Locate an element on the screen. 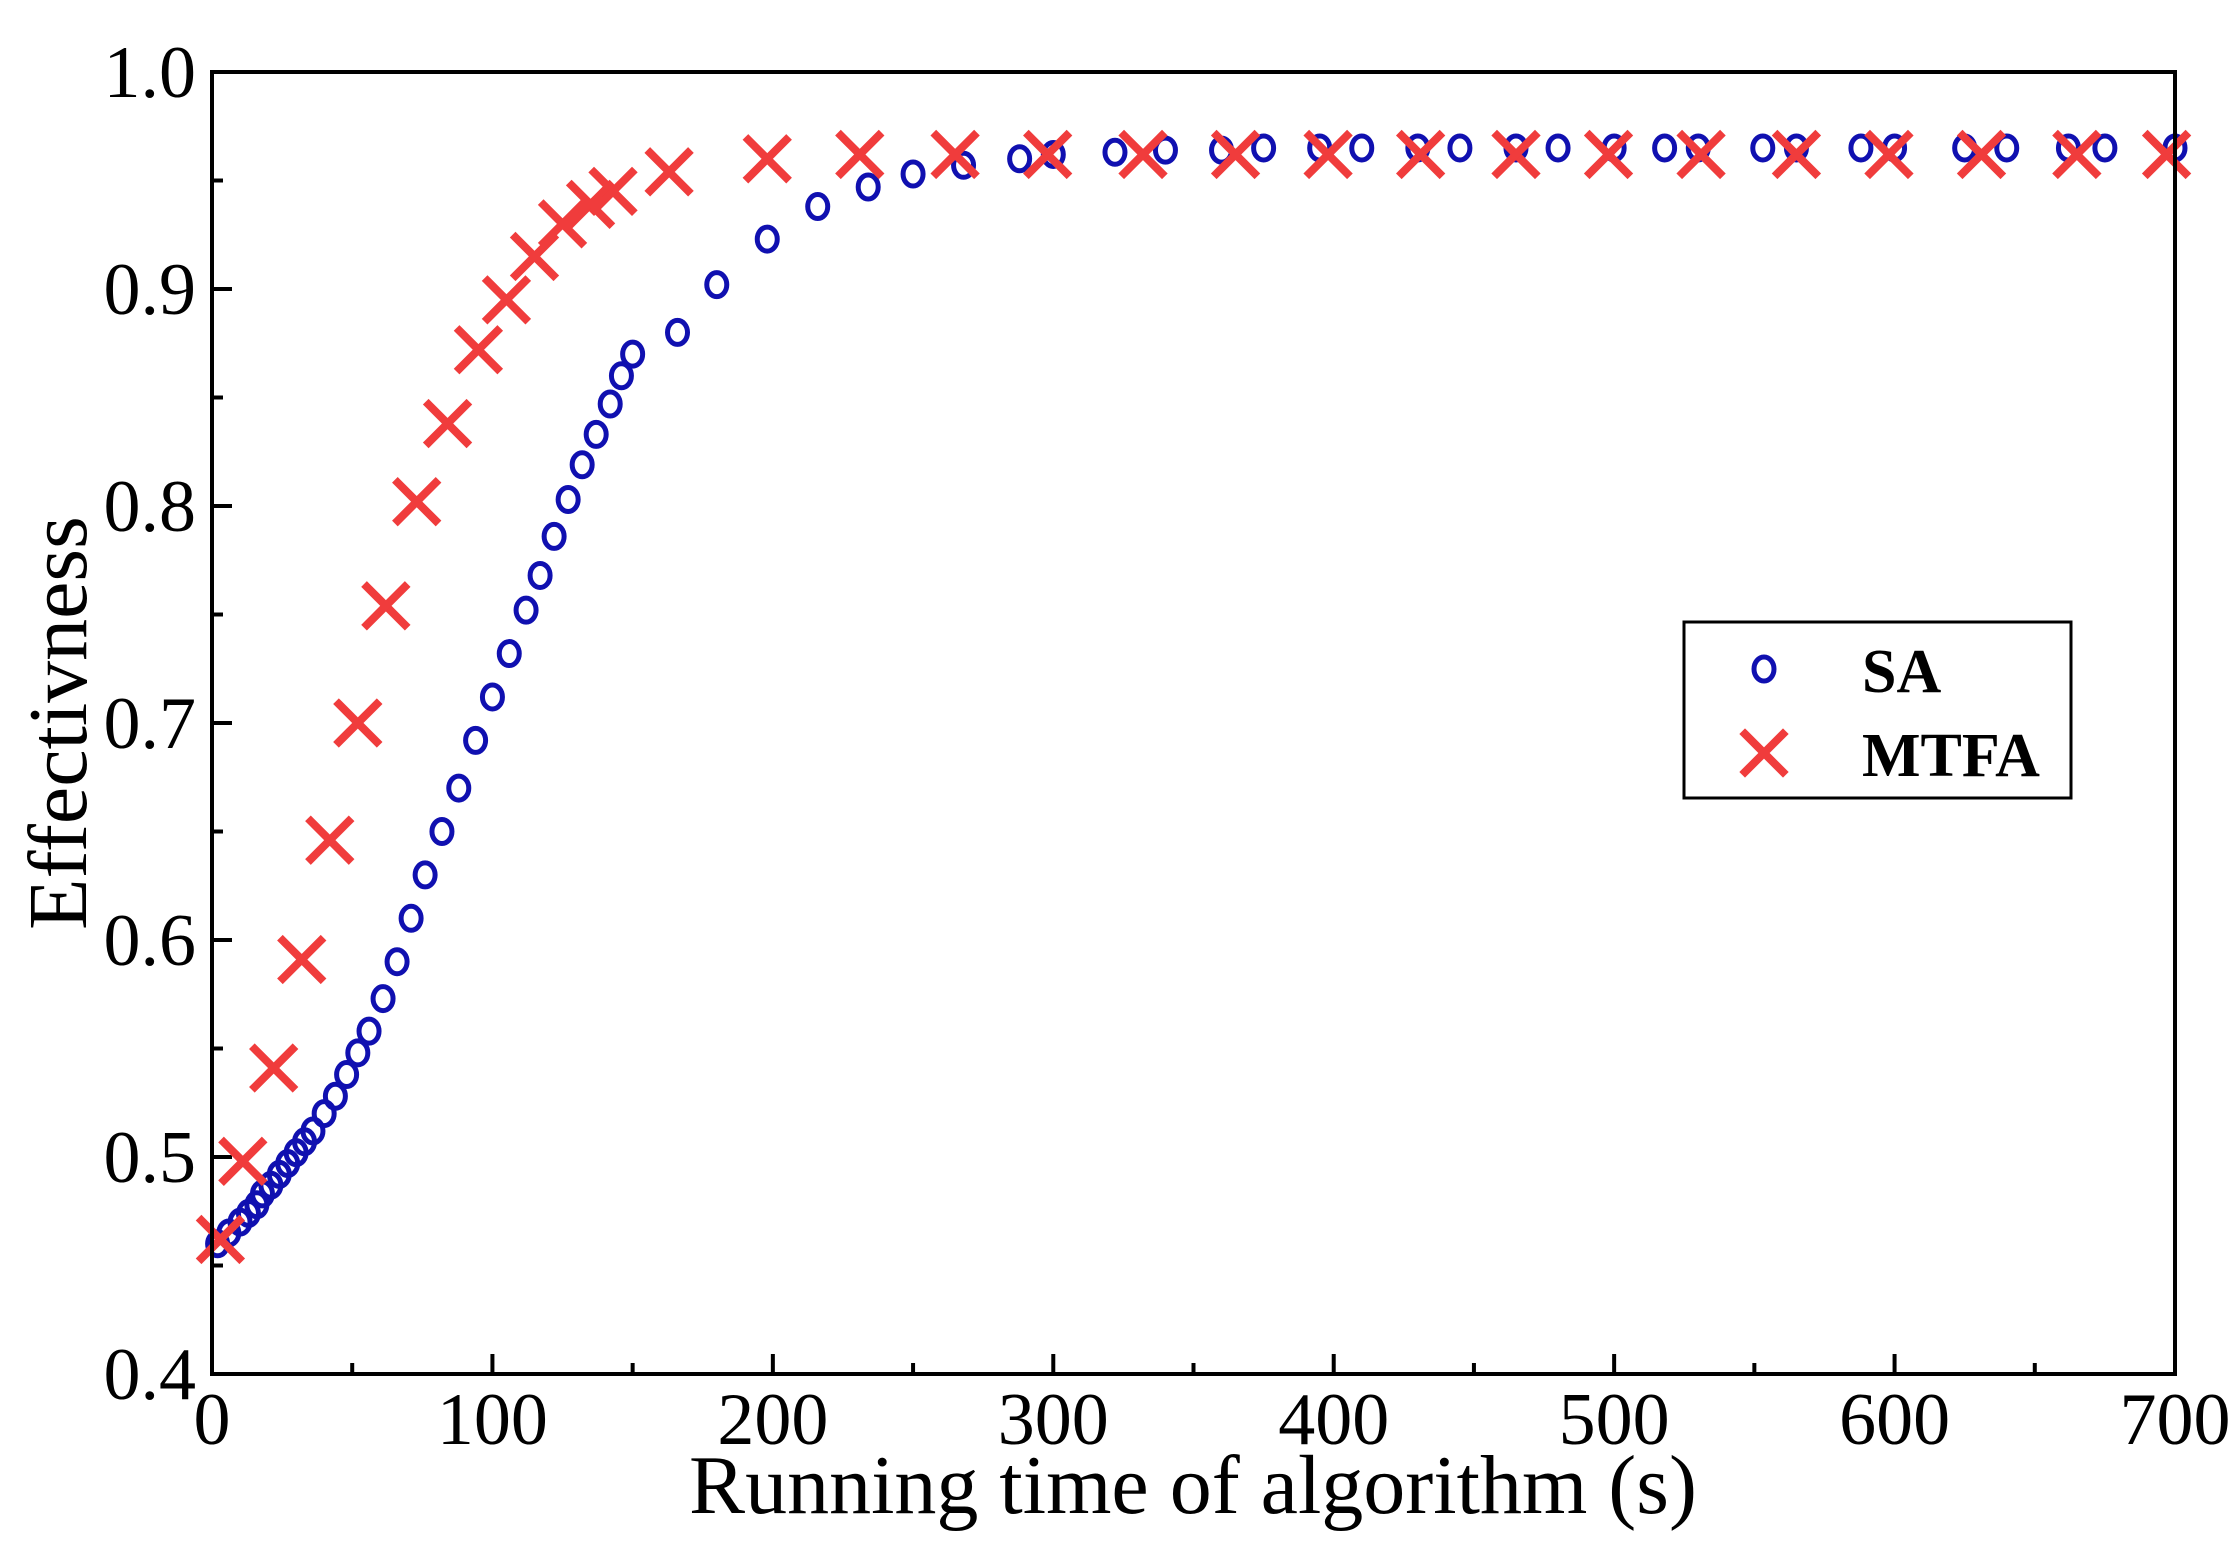 This screenshot has width=2233, height=1565. x-tick-label: 300 is located at coordinates (1053, 1420).